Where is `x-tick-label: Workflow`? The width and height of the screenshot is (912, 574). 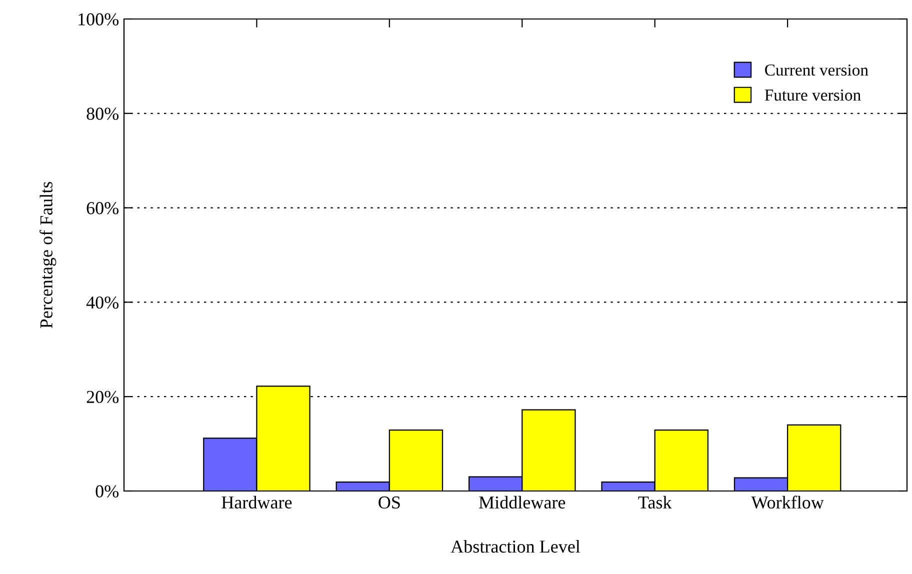 x-tick-label: Workflow is located at coordinates (787, 502).